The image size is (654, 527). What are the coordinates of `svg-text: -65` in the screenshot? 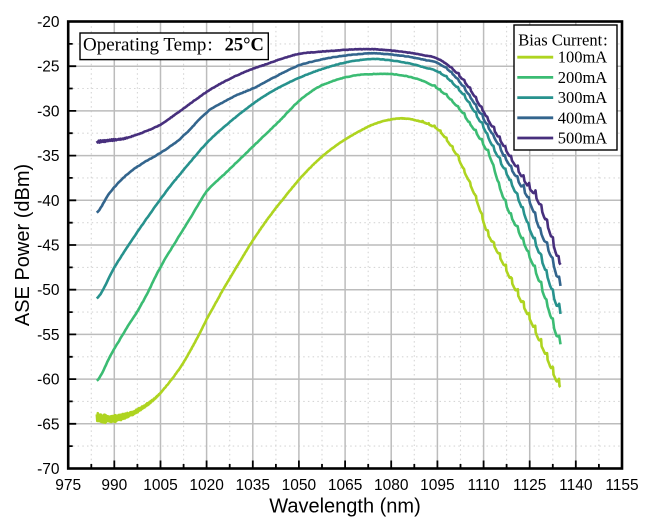 It's located at (48, 424).